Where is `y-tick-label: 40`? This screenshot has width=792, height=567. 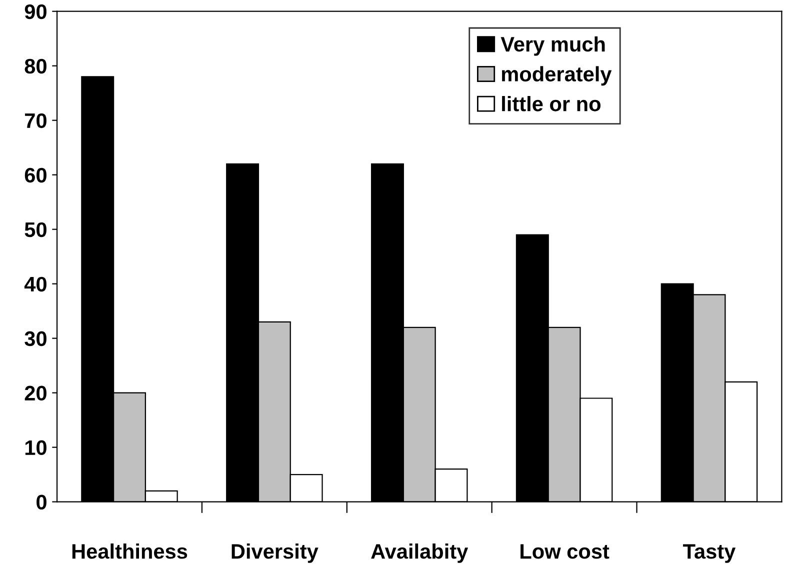 y-tick-label: 40 is located at coordinates (35, 284).